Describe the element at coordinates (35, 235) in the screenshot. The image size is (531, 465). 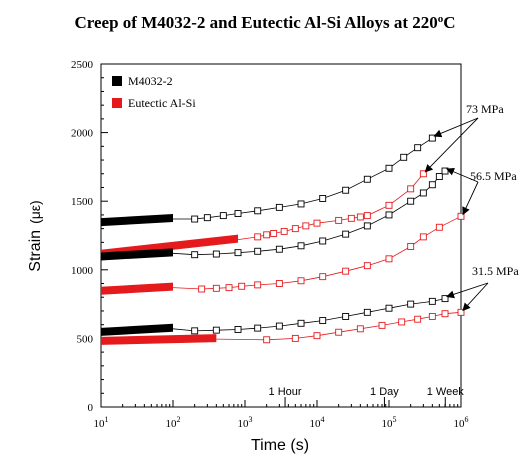
I see `y-axis-label: Strain(με)` at that location.